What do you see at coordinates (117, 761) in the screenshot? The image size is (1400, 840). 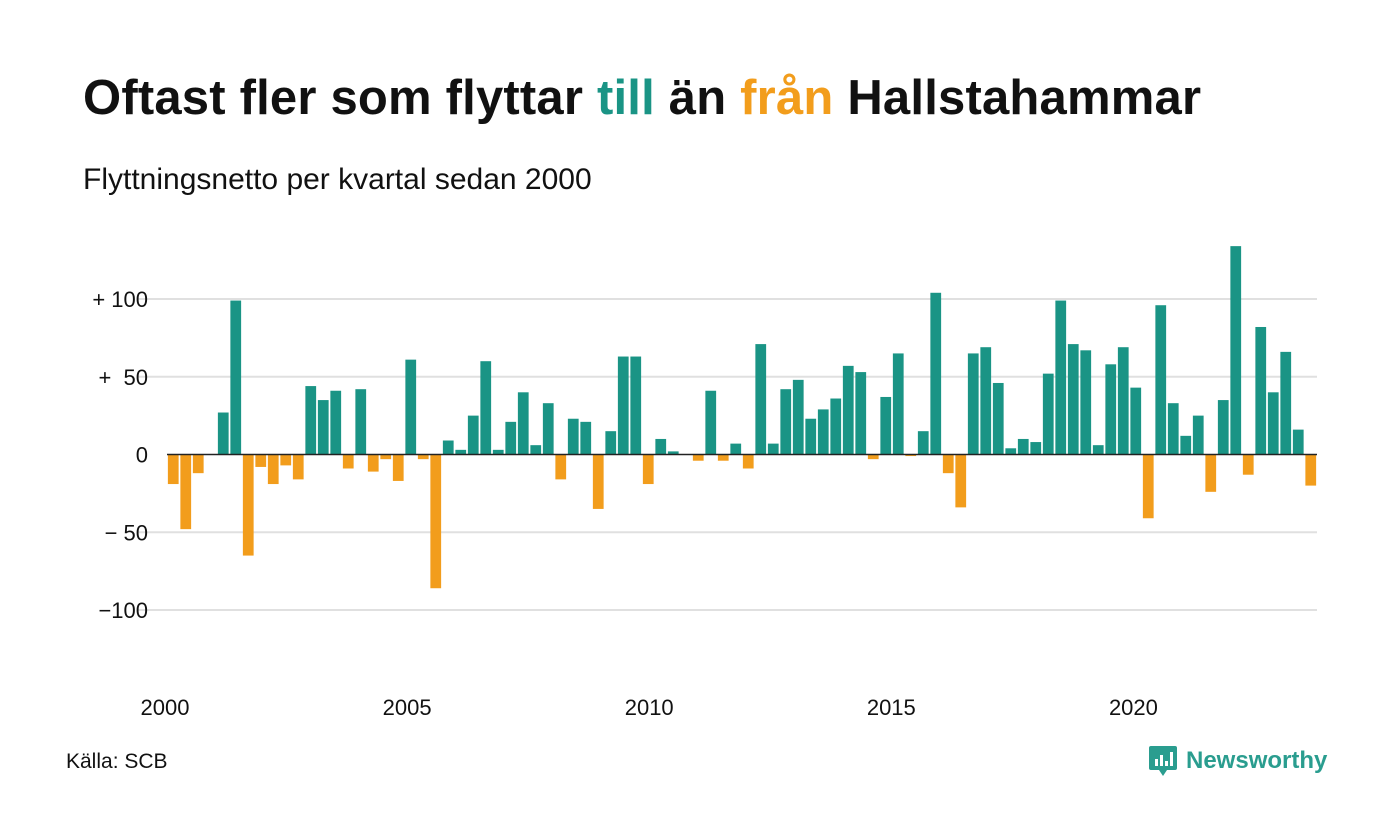 I see `source-label: Källa: SCB` at bounding box center [117, 761].